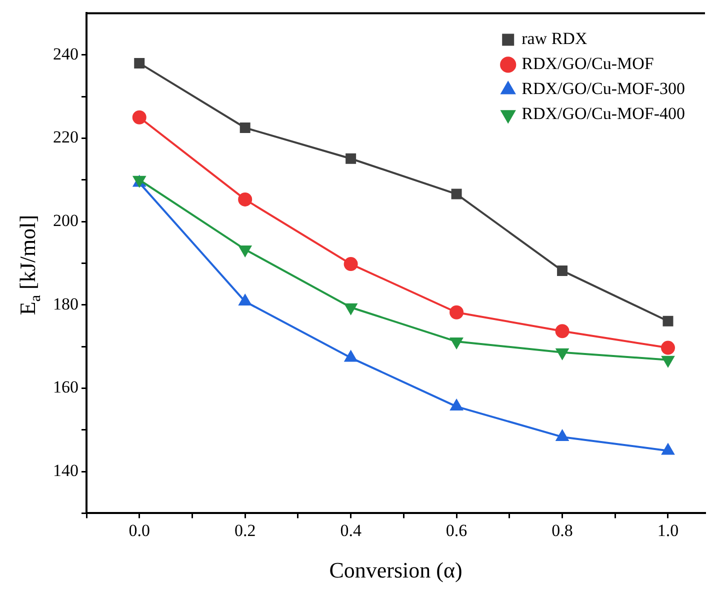 The image size is (715, 599). I want to click on y-tick-label: 220, so click(65, 137).